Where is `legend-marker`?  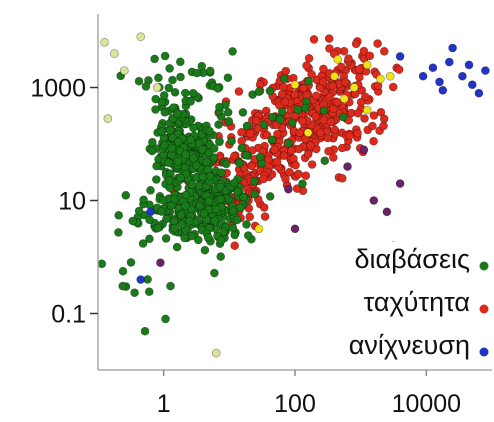 legend-marker is located at coordinates (484, 309).